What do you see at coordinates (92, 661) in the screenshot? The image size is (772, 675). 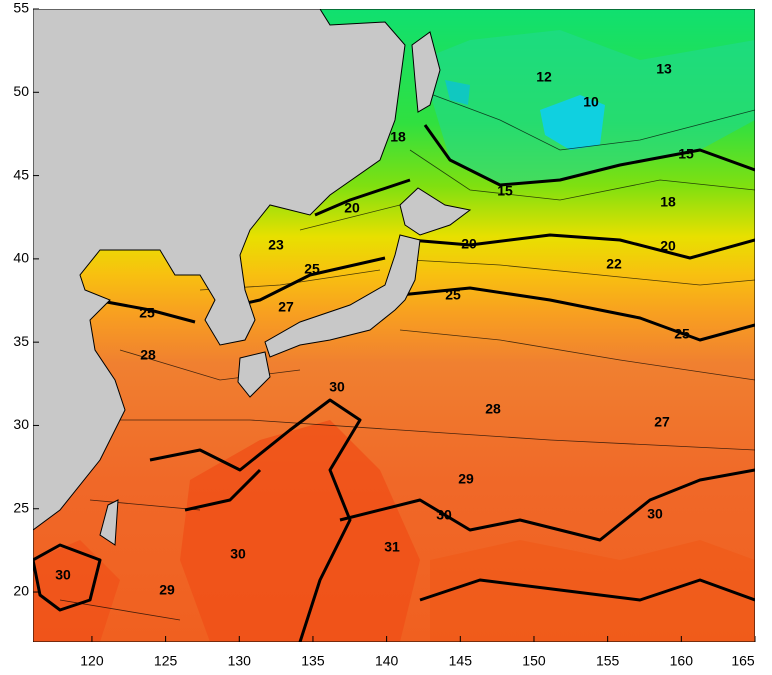 I see `x-tick-label: 120` at bounding box center [92, 661].